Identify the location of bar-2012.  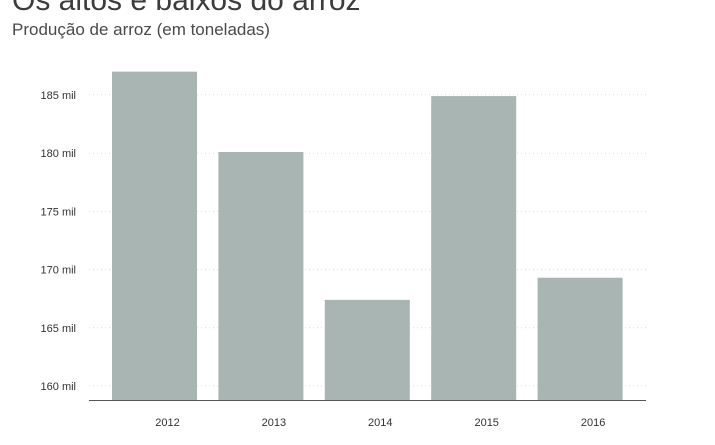
(154, 236).